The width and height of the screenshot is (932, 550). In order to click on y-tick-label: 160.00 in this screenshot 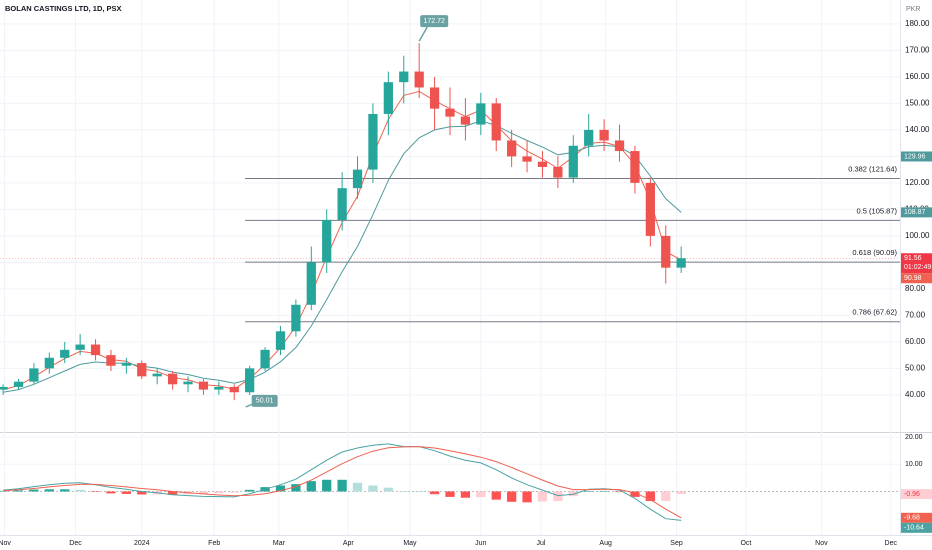, I will do `click(917, 76)`.